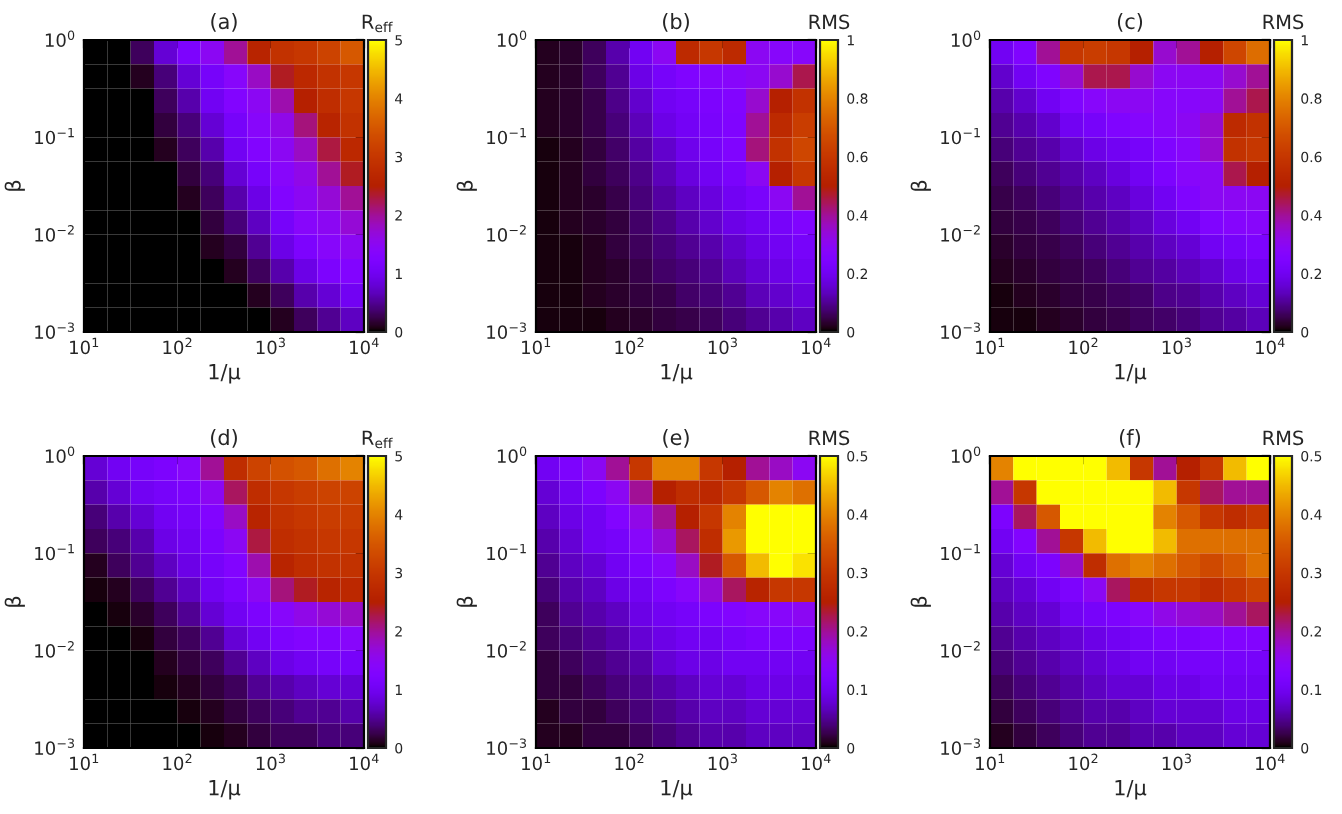 The height and width of the screenshot is (814, 1342). I want to click on chart-title: (e), so click(676, 438).